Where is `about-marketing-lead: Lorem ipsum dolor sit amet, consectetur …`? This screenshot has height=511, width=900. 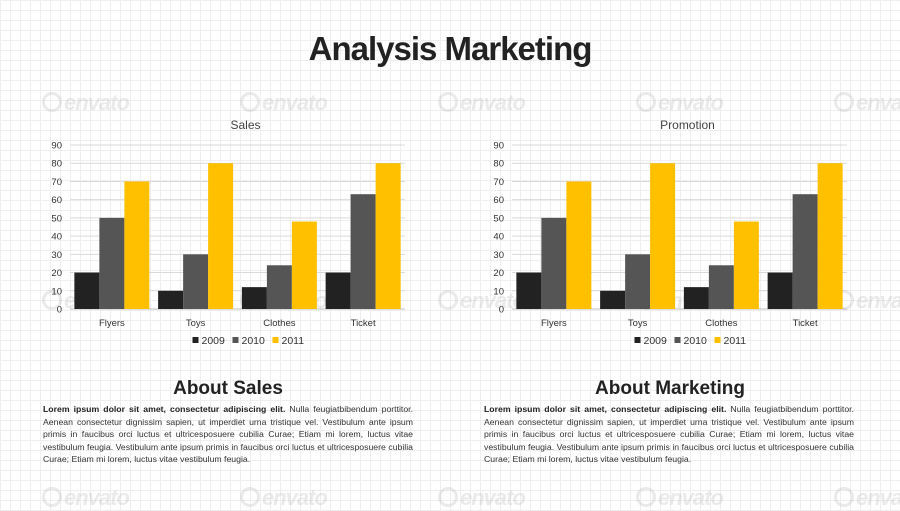
about-marketing-lead: Lorem ipsum dolor sit amet, consectetur … is located at coordinates (605, 409).